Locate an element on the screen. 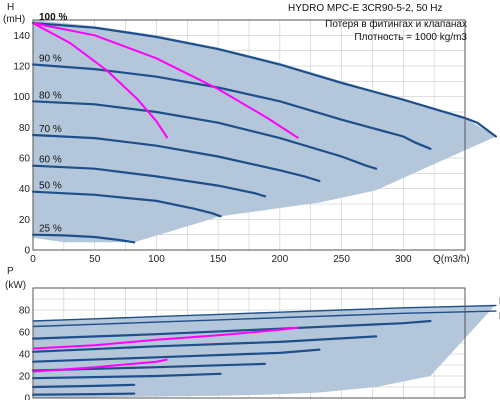  y-tick-label-120: 120 is located at coordinates (21, 67).